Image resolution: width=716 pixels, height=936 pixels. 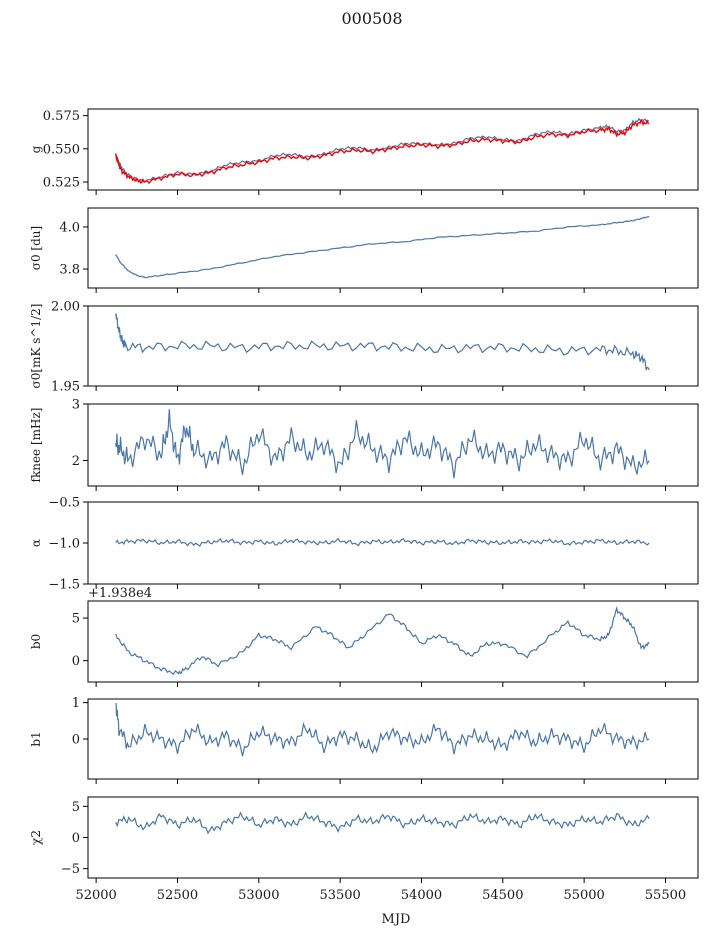 I want to click on y-tick-label: −1.0, so click(x=64, y=544).